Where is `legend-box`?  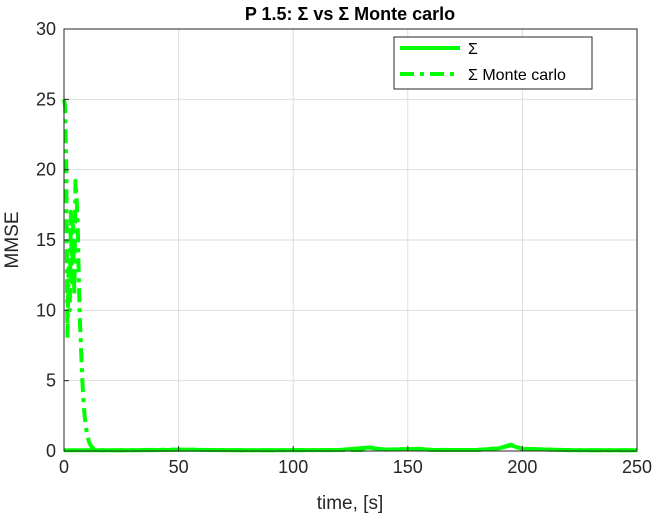
legend-box is located at coordinates (493, 63).